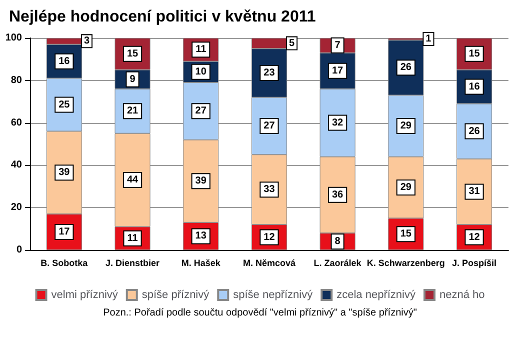  I want to click on legend-label: velmi příznivý, so click(84, 295).